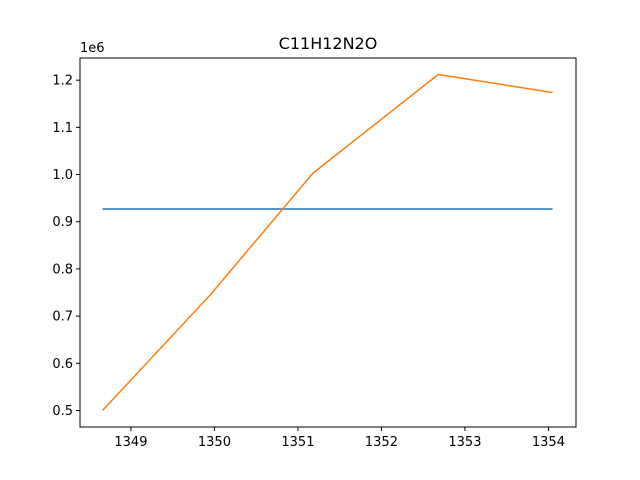  I want to click on y-tick-label: 0.7, so click(62, 317).